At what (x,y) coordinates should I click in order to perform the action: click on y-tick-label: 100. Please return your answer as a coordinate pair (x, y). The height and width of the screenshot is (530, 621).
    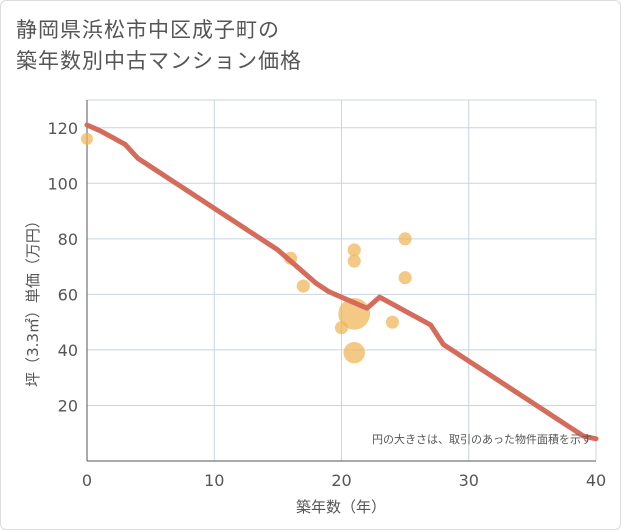
    Looking at the image, I should click on (62, 183).